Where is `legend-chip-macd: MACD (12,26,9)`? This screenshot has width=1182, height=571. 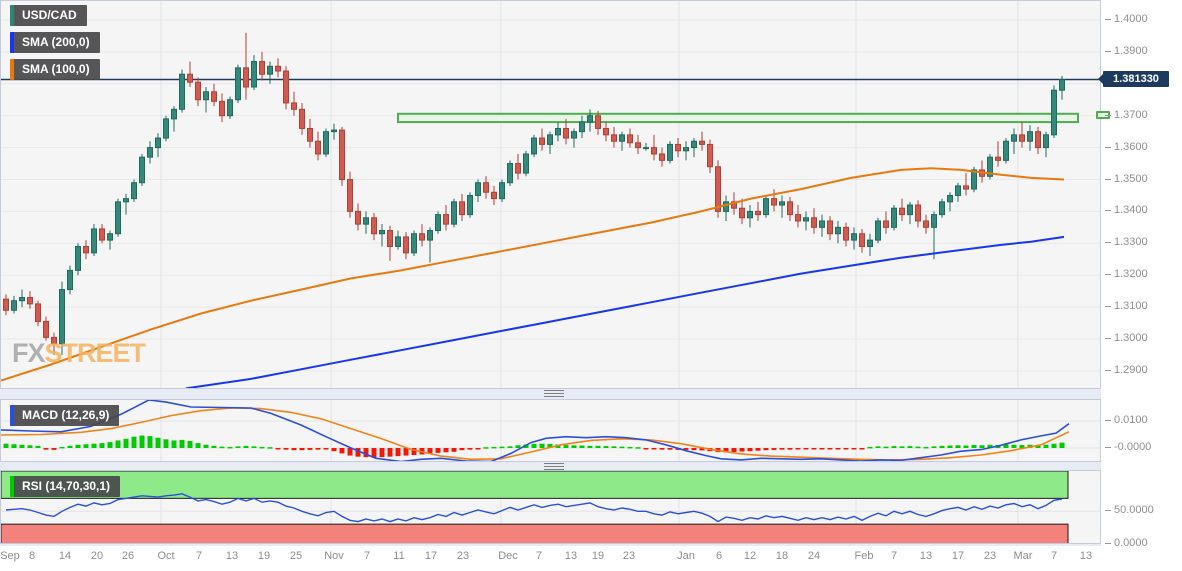
legend-chip-macd: MACD (12,26,9) is located at coordinates (65, 415).